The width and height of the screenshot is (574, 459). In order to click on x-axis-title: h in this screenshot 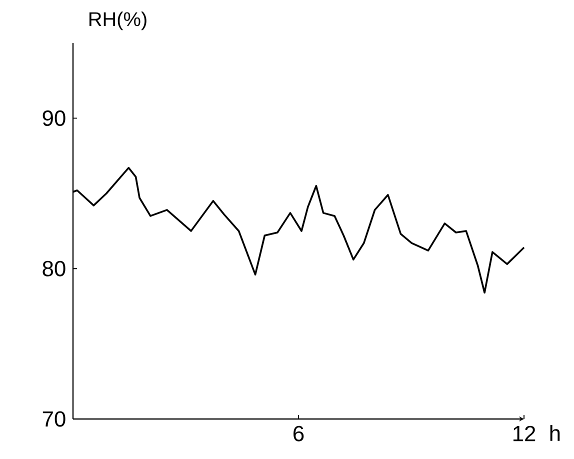, I will do `click(555, 433)`.